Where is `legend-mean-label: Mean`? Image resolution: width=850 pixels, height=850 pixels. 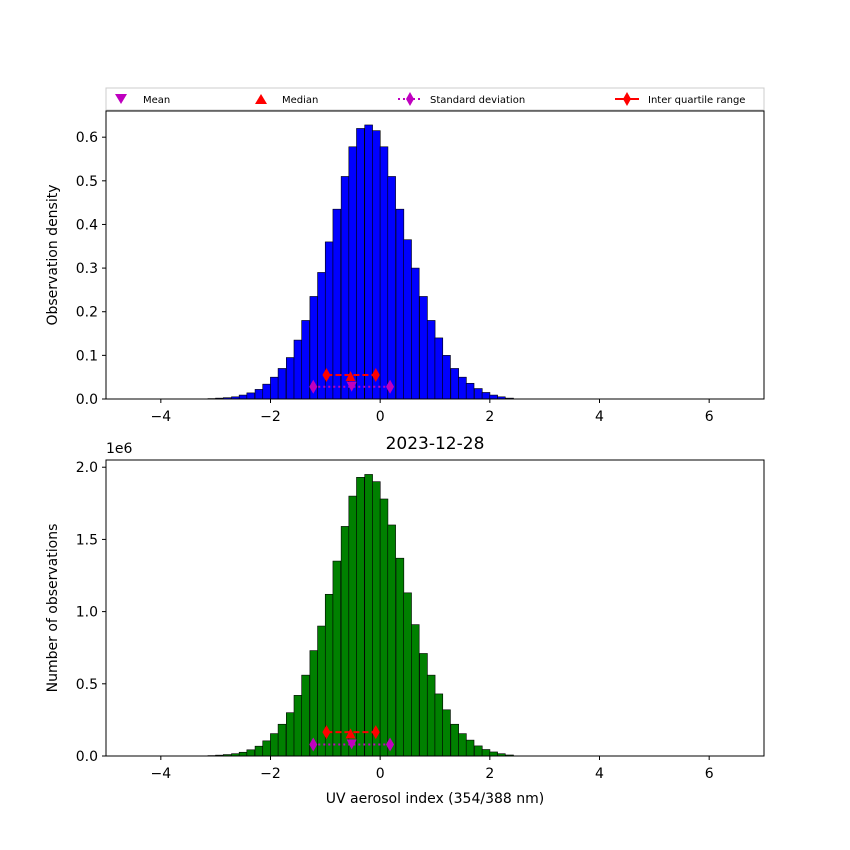
legend-mean-label: Mean is located at coordinates (156, 100).